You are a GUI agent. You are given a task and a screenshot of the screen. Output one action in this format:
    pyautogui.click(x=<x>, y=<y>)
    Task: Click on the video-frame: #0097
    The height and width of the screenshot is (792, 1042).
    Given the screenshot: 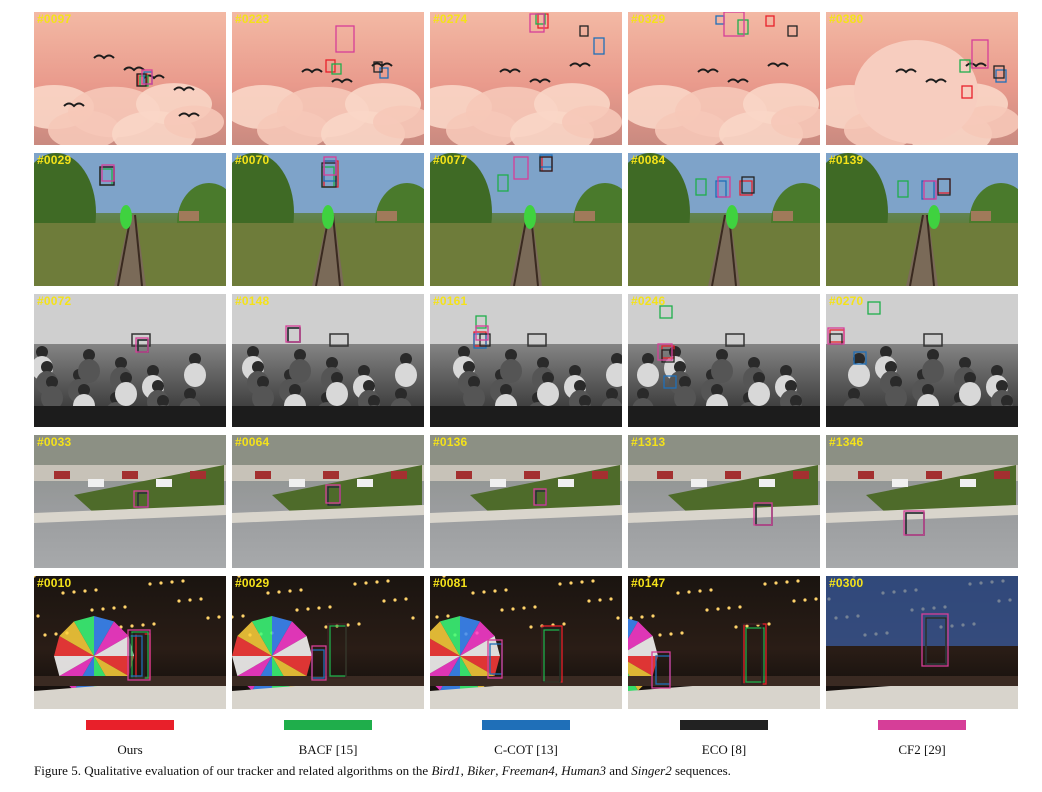 What is the action you would take?
    pyautogui.click(x=130, y=78)
    